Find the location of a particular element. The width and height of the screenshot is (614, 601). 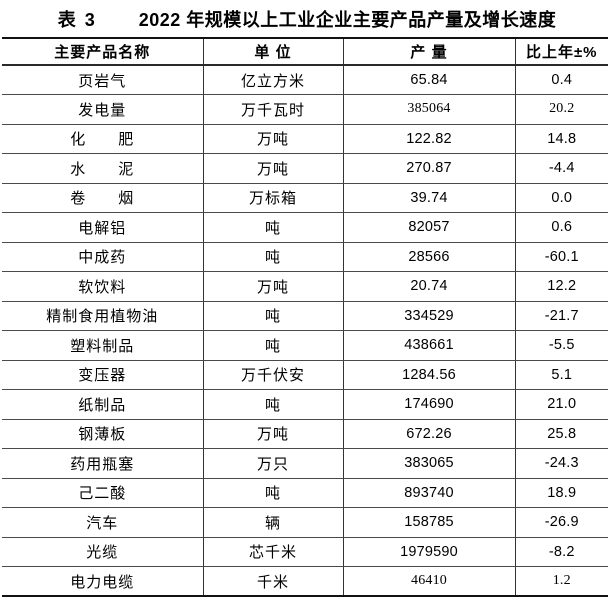

table-row: 化 肥 万吨 122.82 14.8 is located at coordinates (305, 139).